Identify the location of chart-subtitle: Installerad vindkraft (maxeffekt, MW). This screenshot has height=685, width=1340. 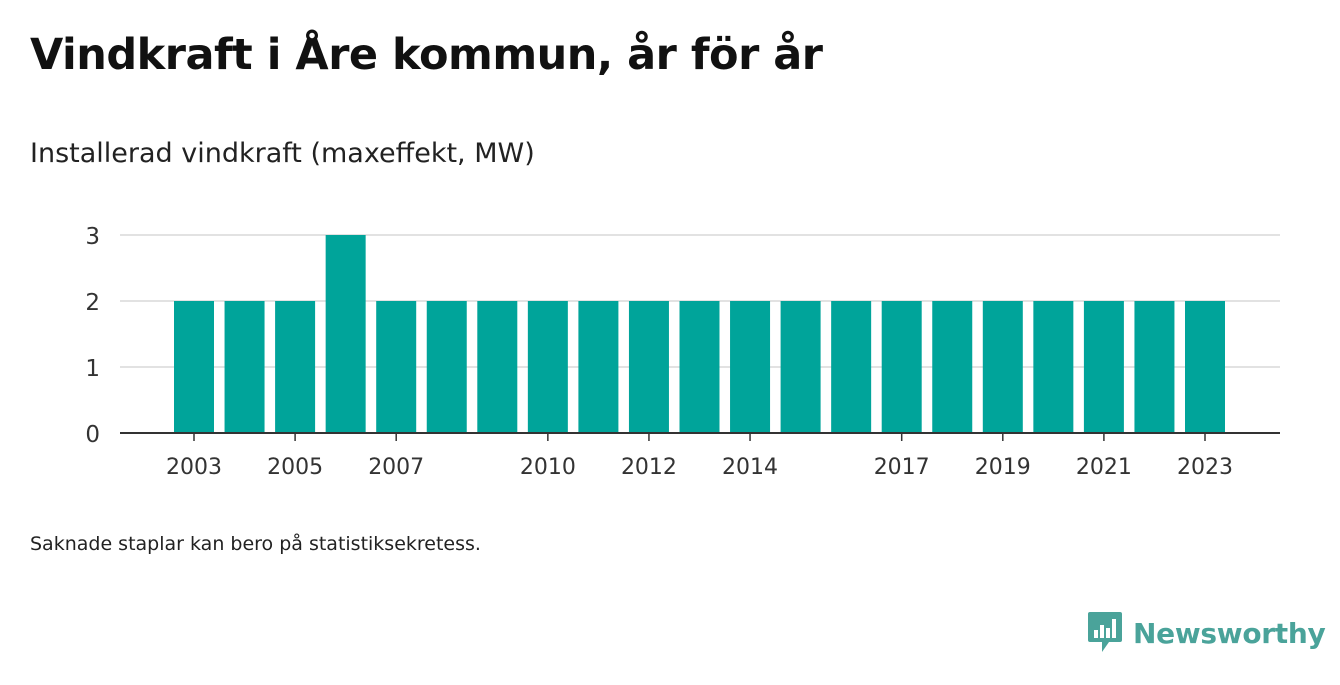
(282, 153).